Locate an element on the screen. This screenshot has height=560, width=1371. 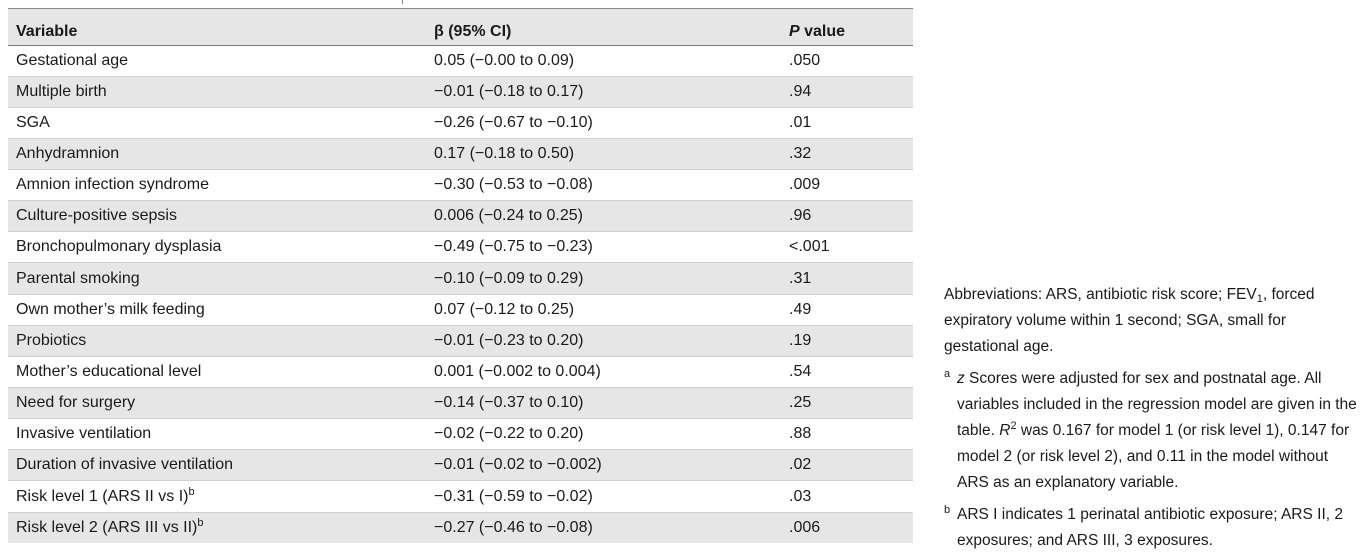
cell-p-value: .19 is located at coordinates (800, 340).